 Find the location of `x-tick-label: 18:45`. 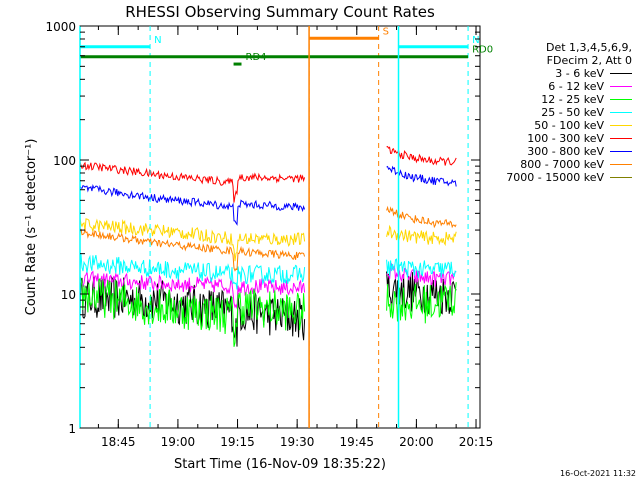

x-tick-label: 18:45 is located at coordinates (118, 442).